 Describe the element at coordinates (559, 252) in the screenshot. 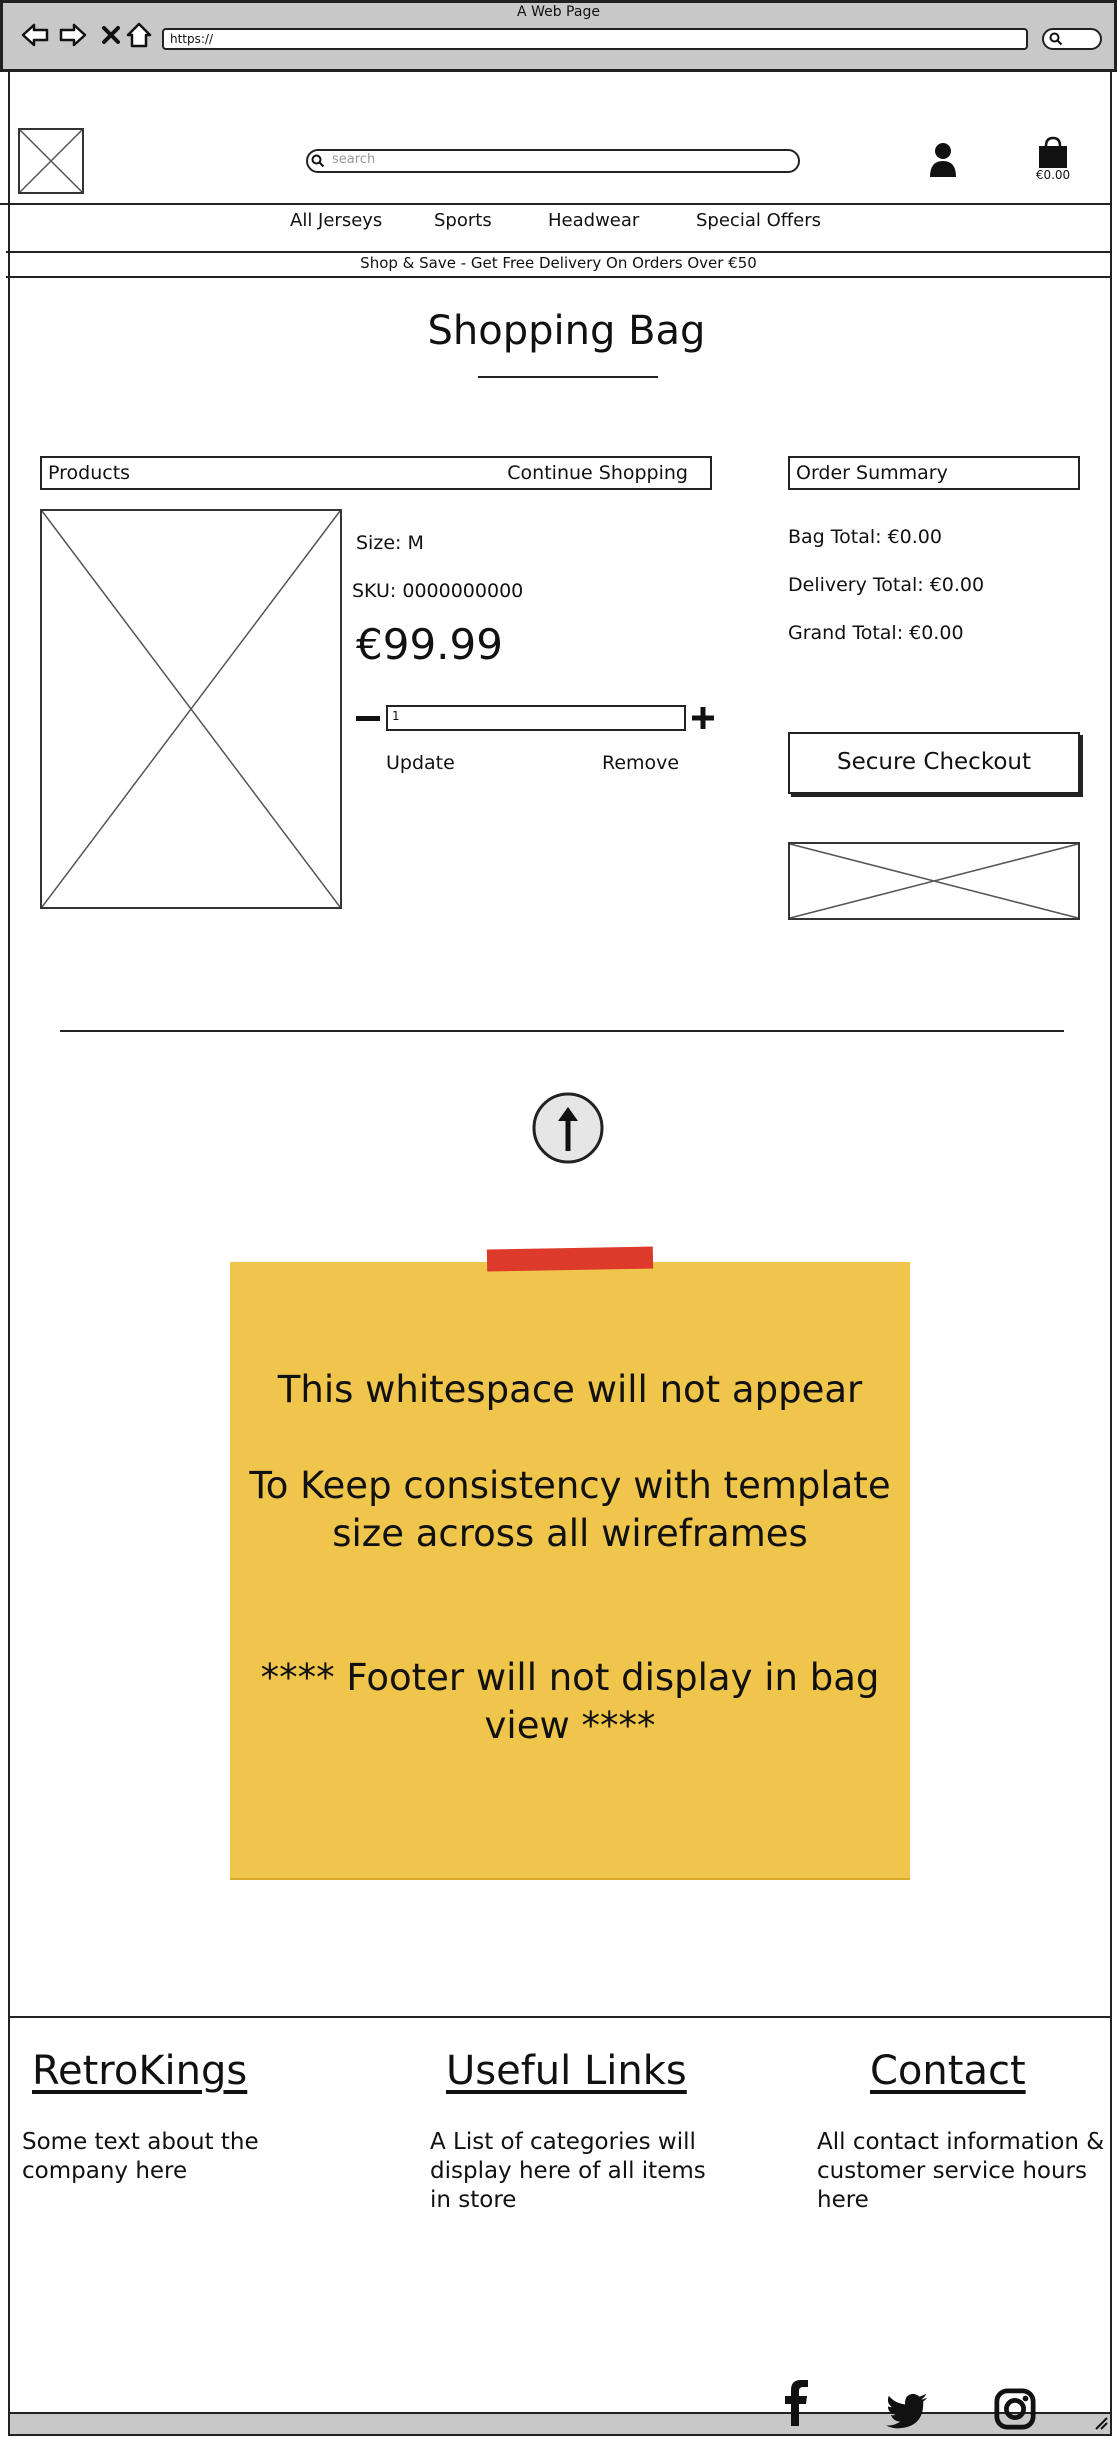

I see `nav-divider` at that location.